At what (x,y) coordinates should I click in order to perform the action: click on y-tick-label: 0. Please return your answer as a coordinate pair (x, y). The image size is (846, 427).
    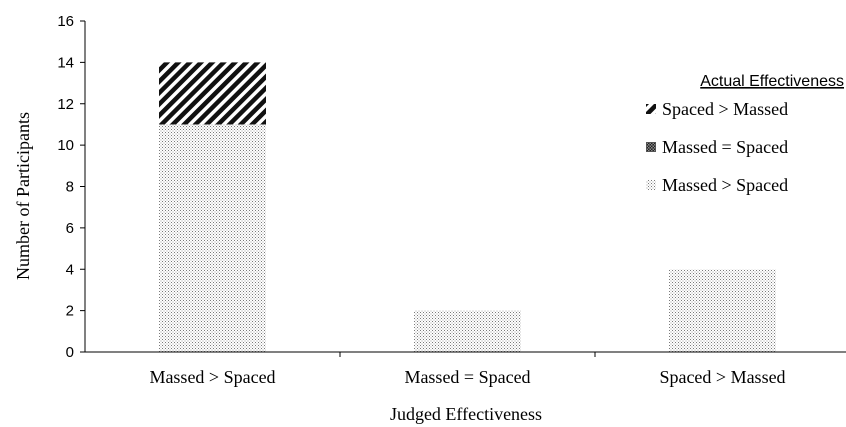
    Looking at the image, I should click on (70, 352).